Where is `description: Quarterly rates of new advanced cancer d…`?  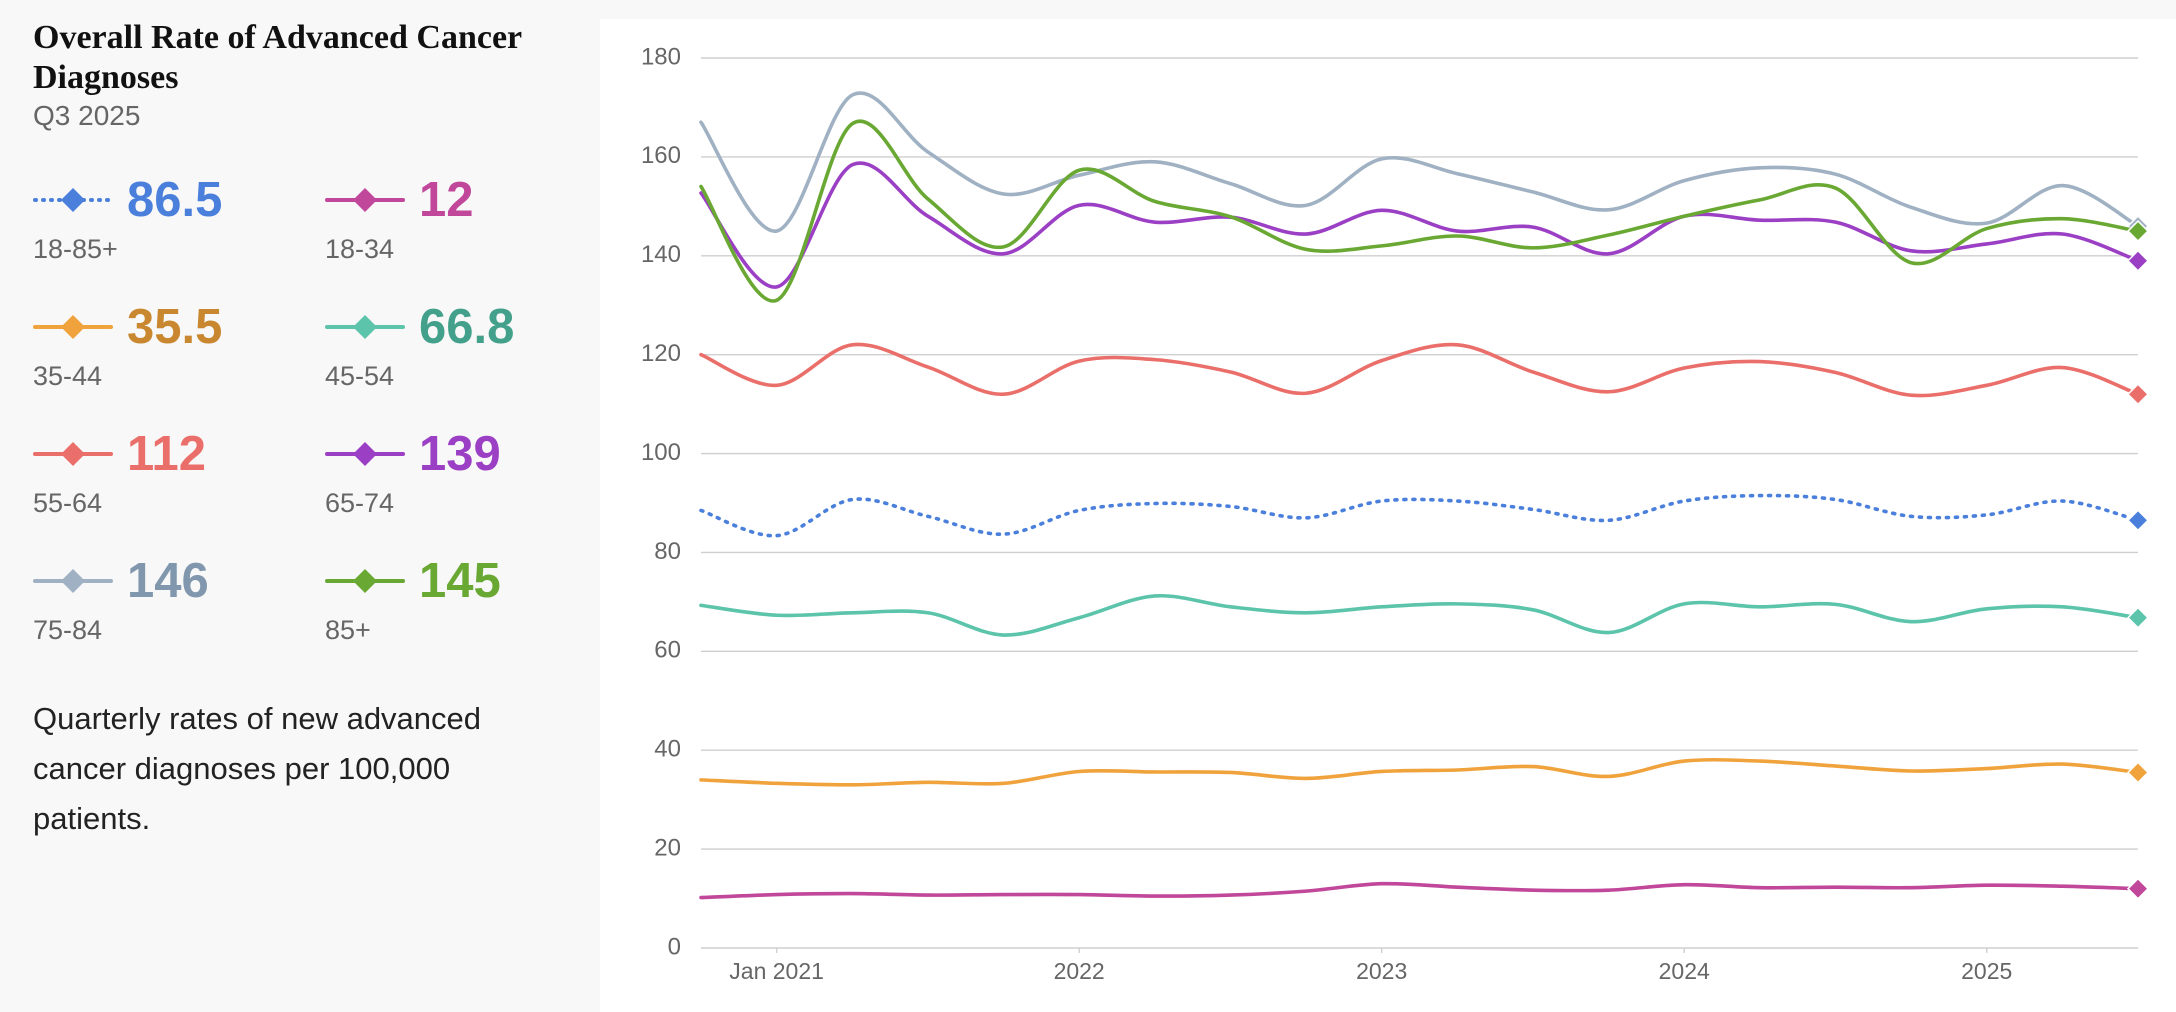 description: Quarterly rates of new advanced cancer d… is located at coordinates (257, 768).